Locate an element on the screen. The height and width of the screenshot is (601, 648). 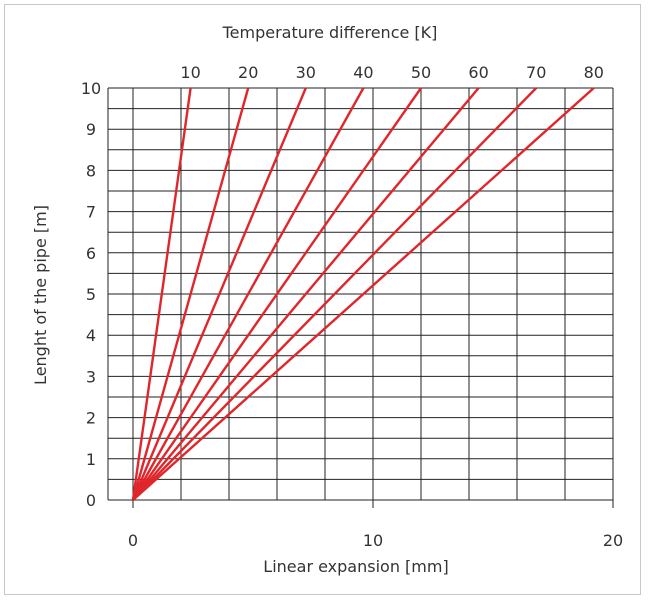
y-tick-label: 0 is located at coordinates (91, 500).